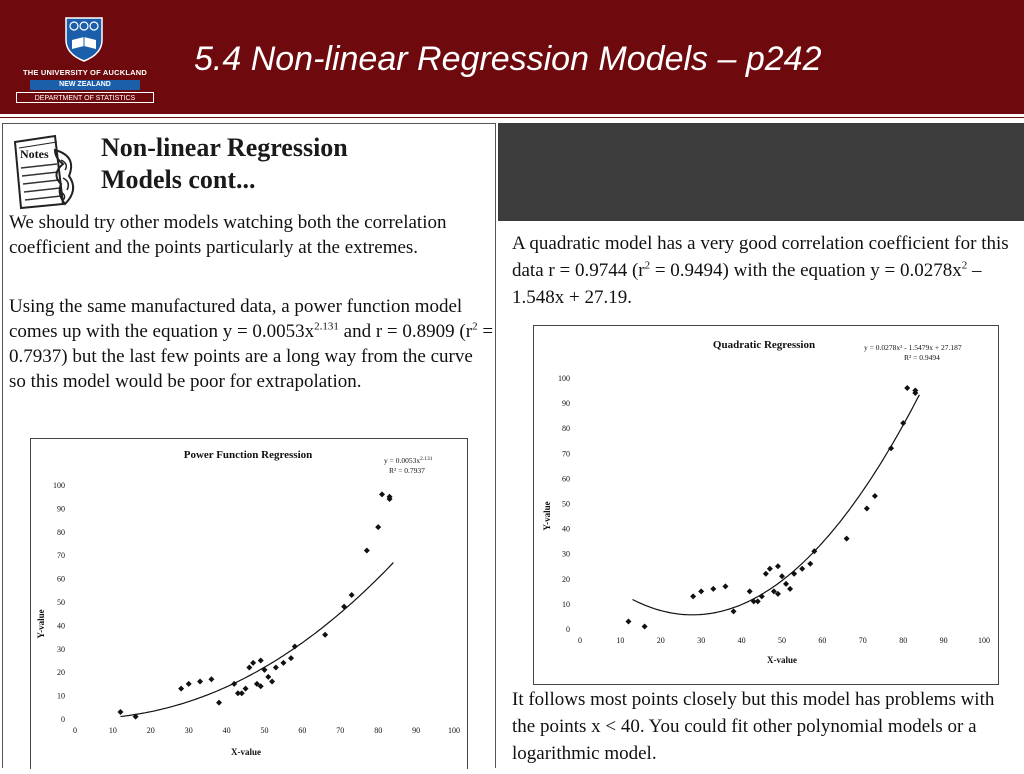  What do you see at coordinates (776, 505) in the screenshot?
I see `trend-line` at bounding box center [776, 505].